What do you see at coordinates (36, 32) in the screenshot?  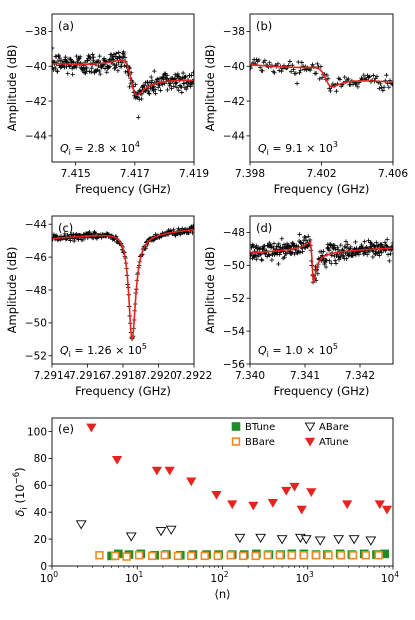 I see `y-tick-label: −38` at bounding box center [36, 32].